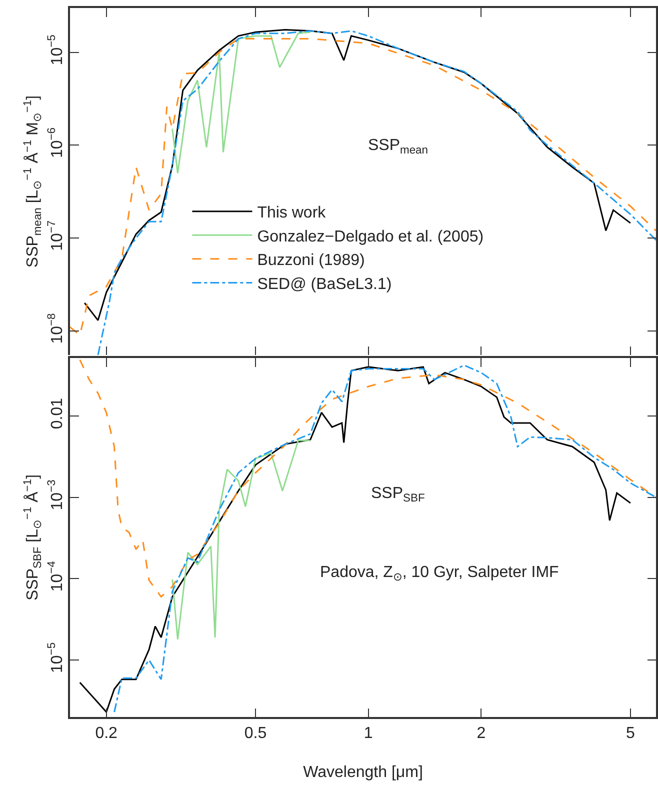 The image size is (658, 787). Describe the element at coordinates (368, 733) in the screenshot. I see `x-tick-label: 1` at that location.